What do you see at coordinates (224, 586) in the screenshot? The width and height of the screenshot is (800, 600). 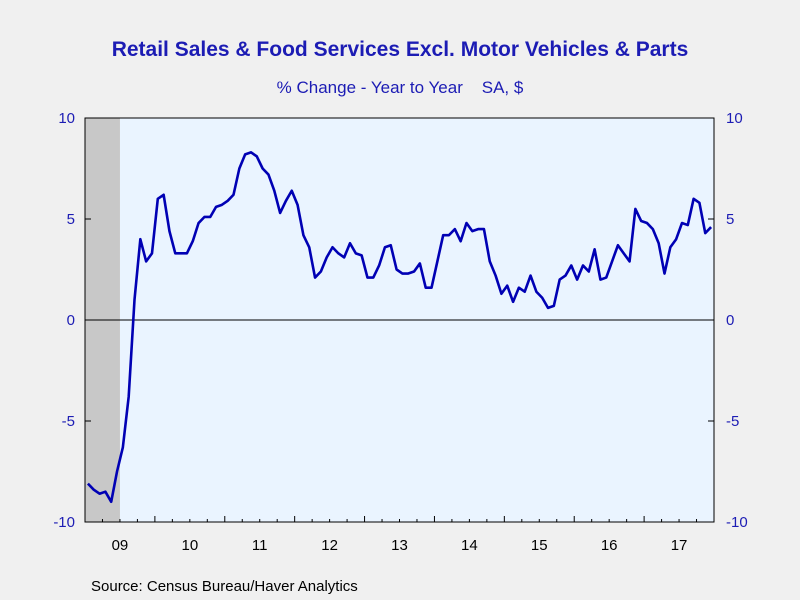 I see `source-note: Source: Census Bureau/Haver Analytics` at bounding box center [224, 586].